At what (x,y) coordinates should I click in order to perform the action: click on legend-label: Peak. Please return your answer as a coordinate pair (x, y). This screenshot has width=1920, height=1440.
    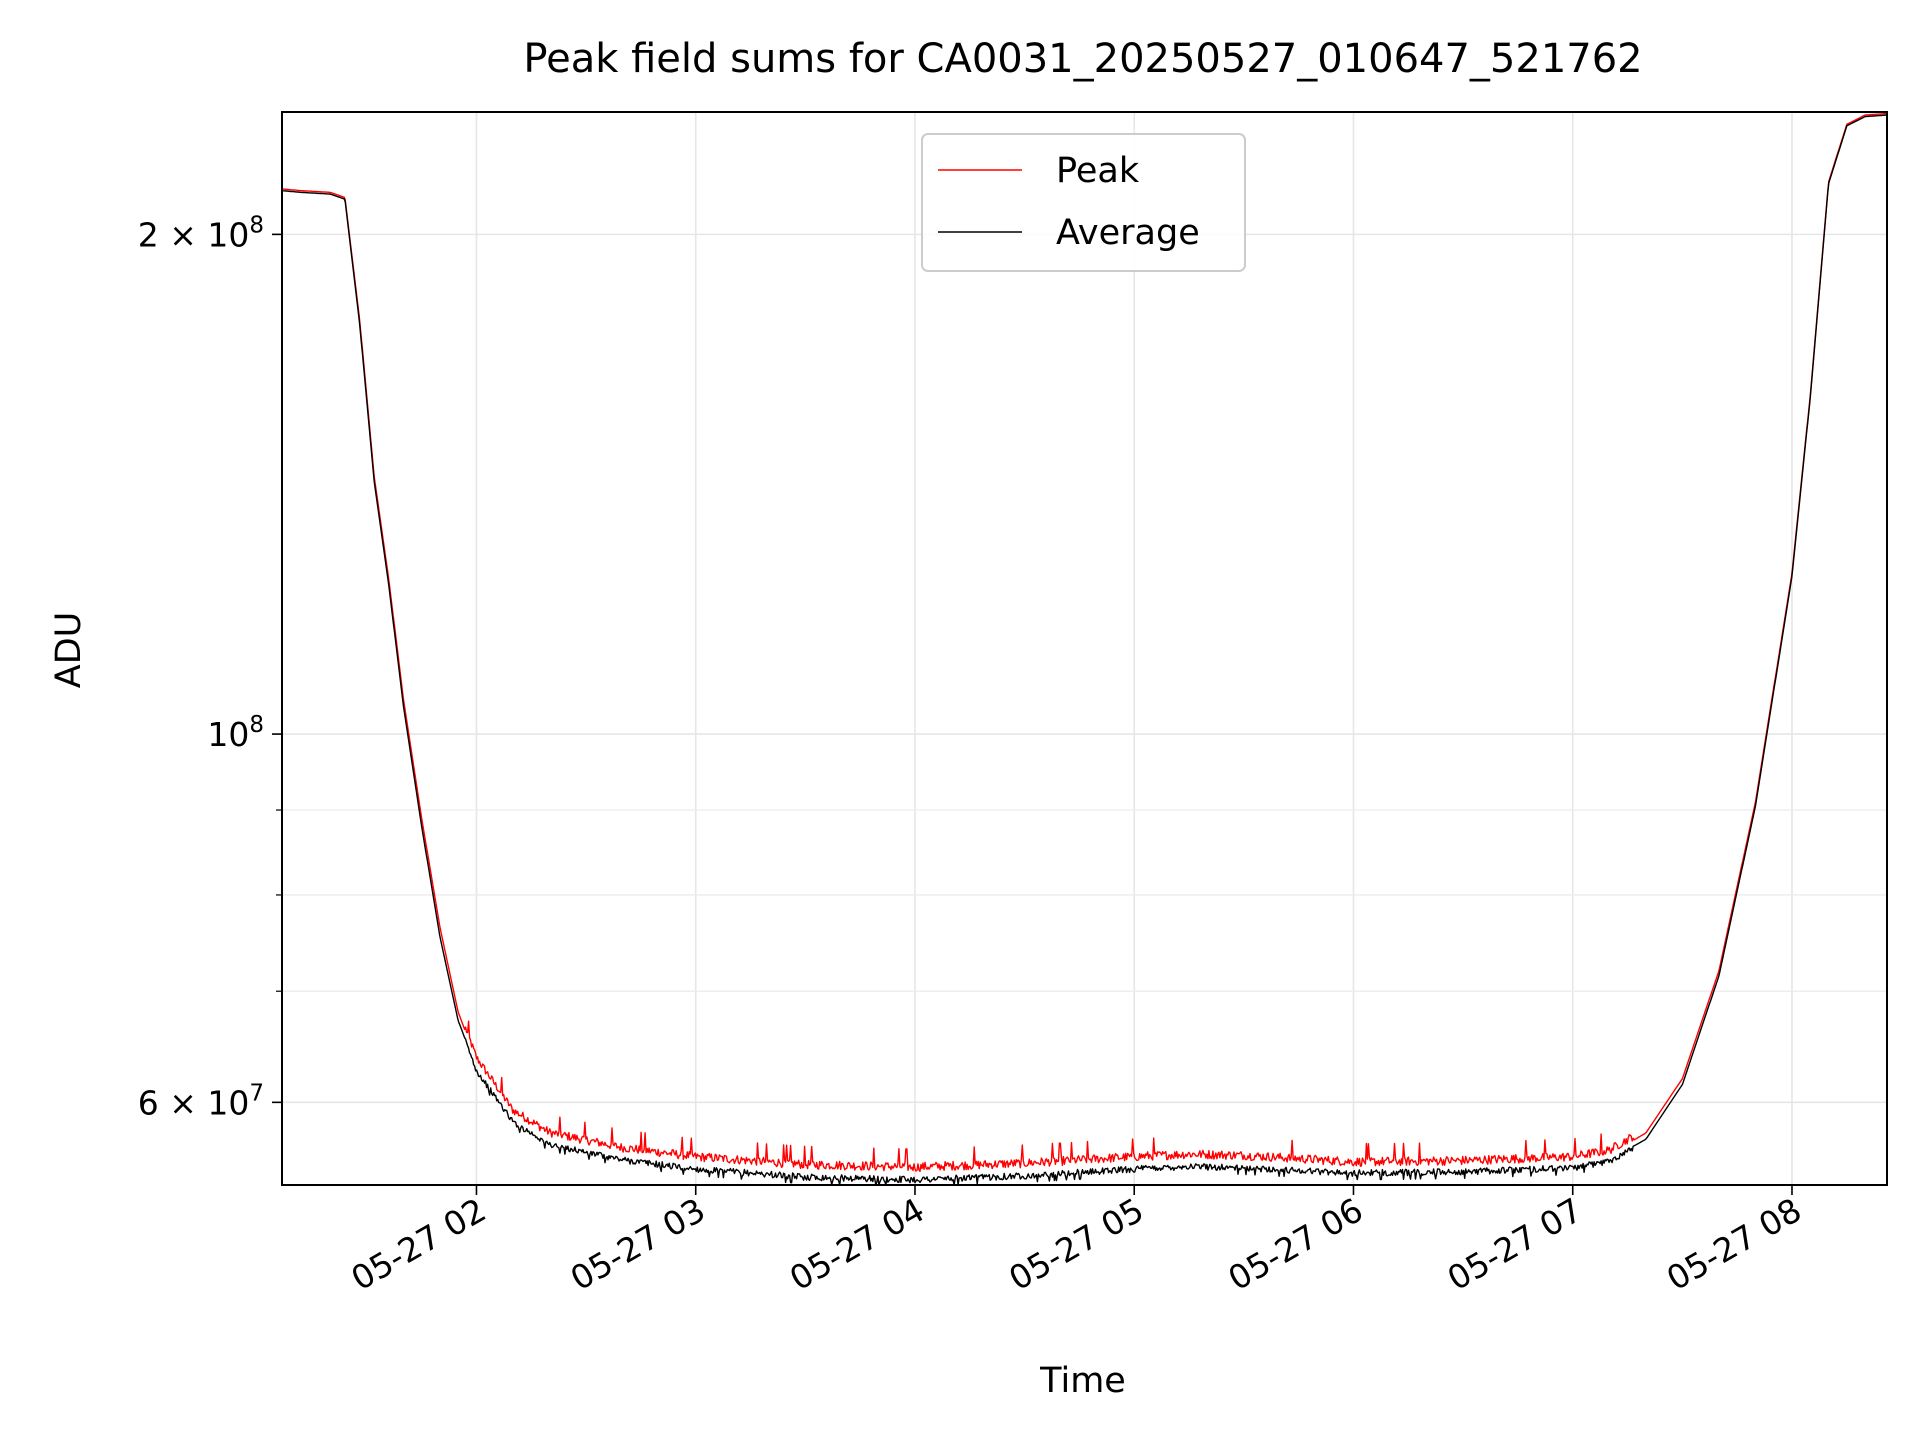
    Looking at the image, I should click on (1098, 171).